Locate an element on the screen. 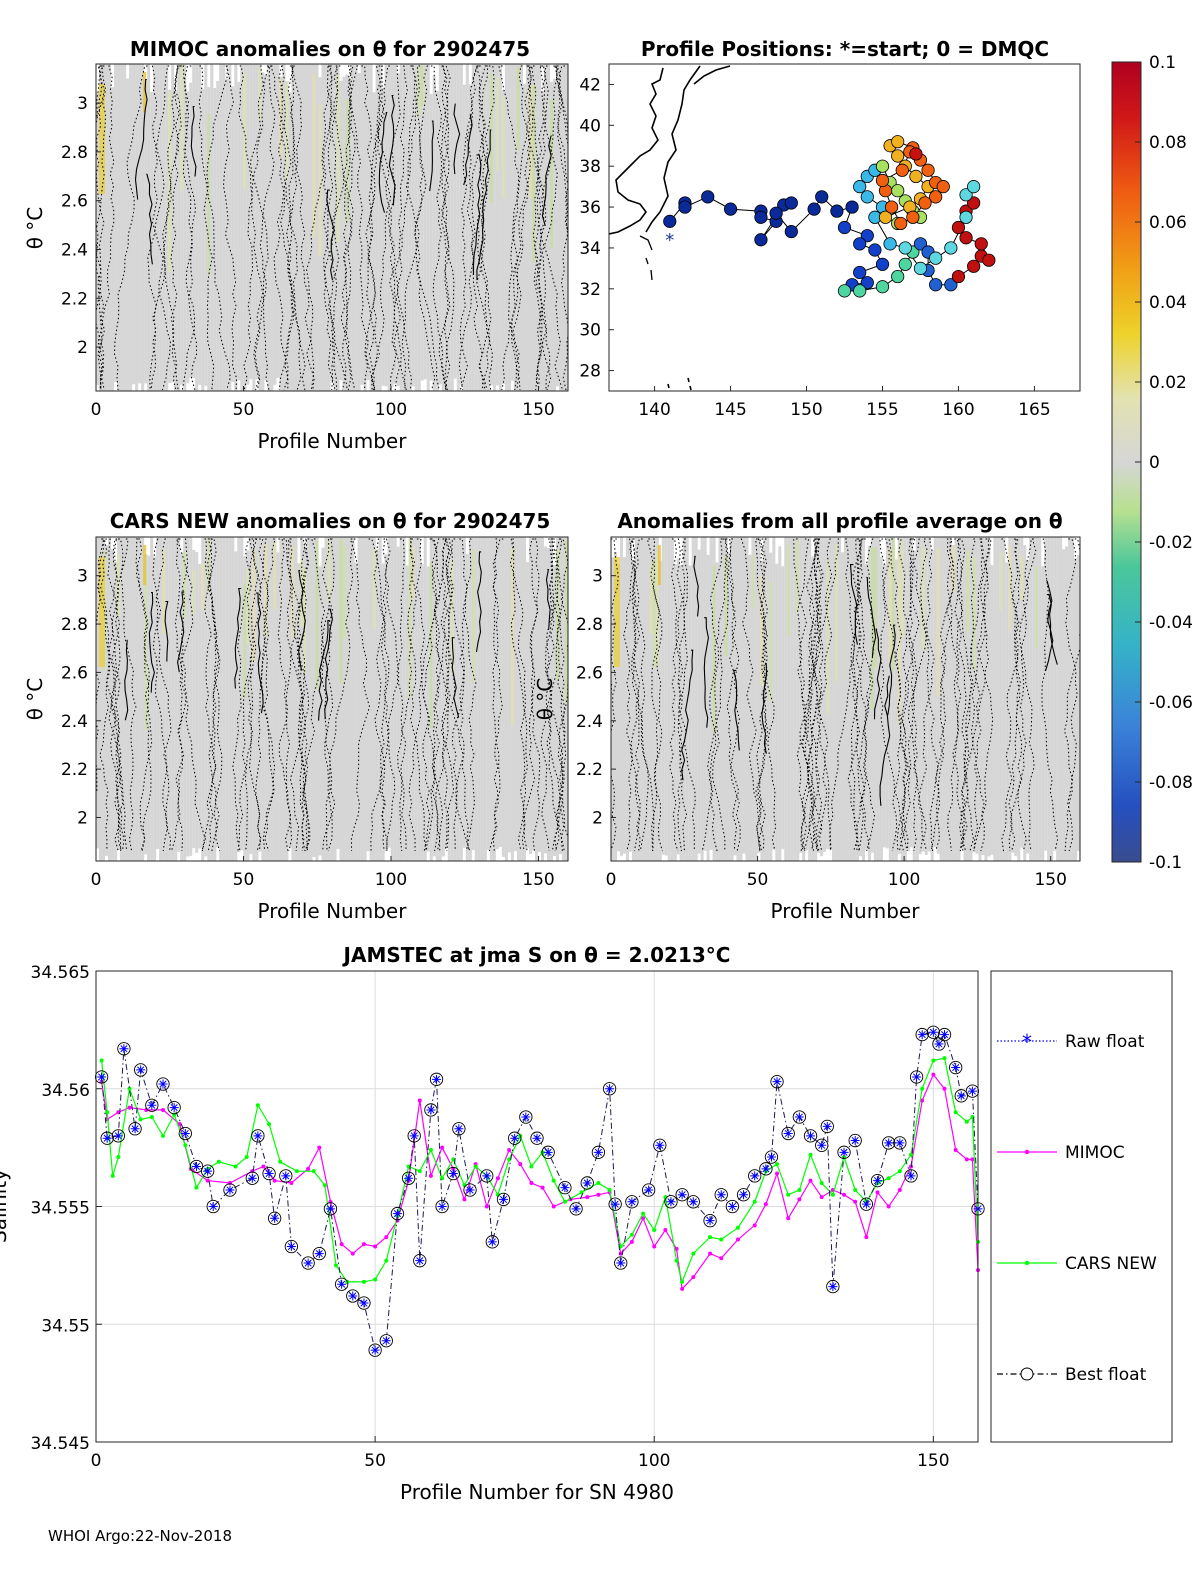 The width and height of the screenshot is (1200, 1575). legend-marker is located at coordinates (1027, 1152).